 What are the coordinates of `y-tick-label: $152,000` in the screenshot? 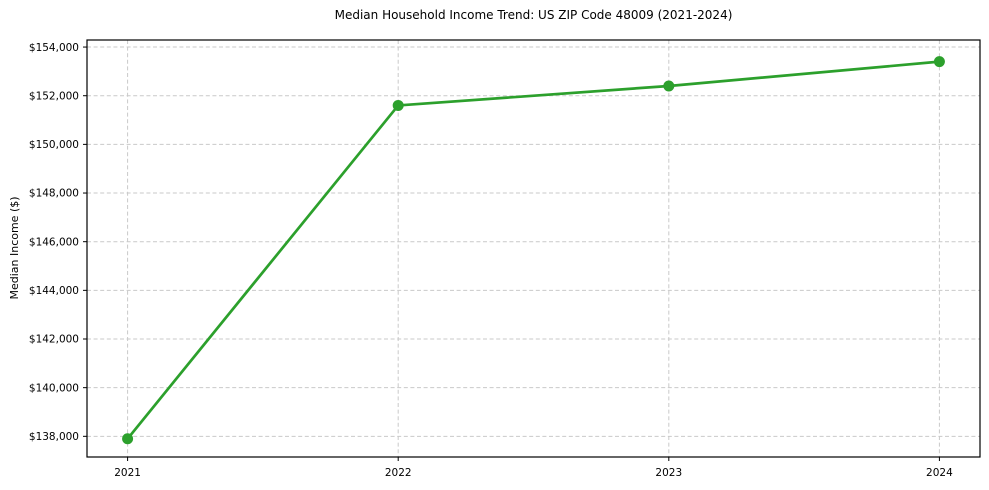 It's located at (54, 96).